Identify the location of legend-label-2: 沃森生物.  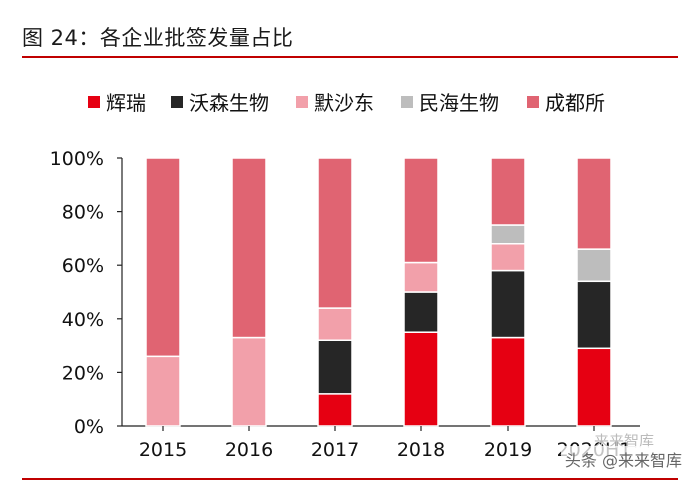
(229, 103).